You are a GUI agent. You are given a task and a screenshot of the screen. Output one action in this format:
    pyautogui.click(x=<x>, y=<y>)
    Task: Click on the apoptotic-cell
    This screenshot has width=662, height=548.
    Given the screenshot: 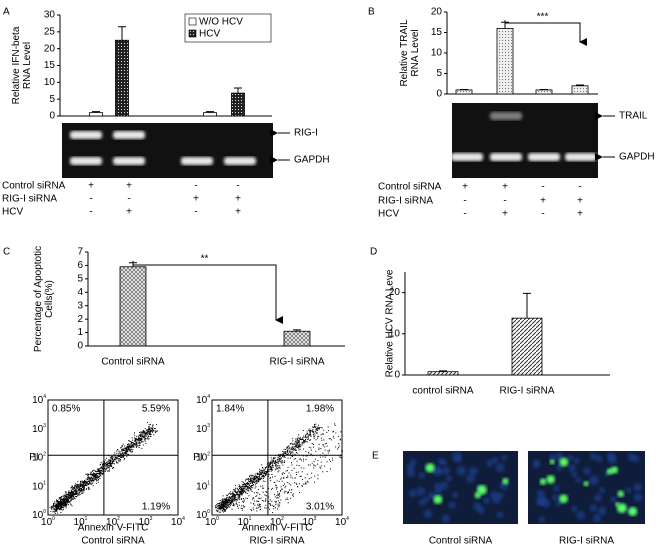 What is the action you would take?
    pyautogui.click(x=621, y=494)
    